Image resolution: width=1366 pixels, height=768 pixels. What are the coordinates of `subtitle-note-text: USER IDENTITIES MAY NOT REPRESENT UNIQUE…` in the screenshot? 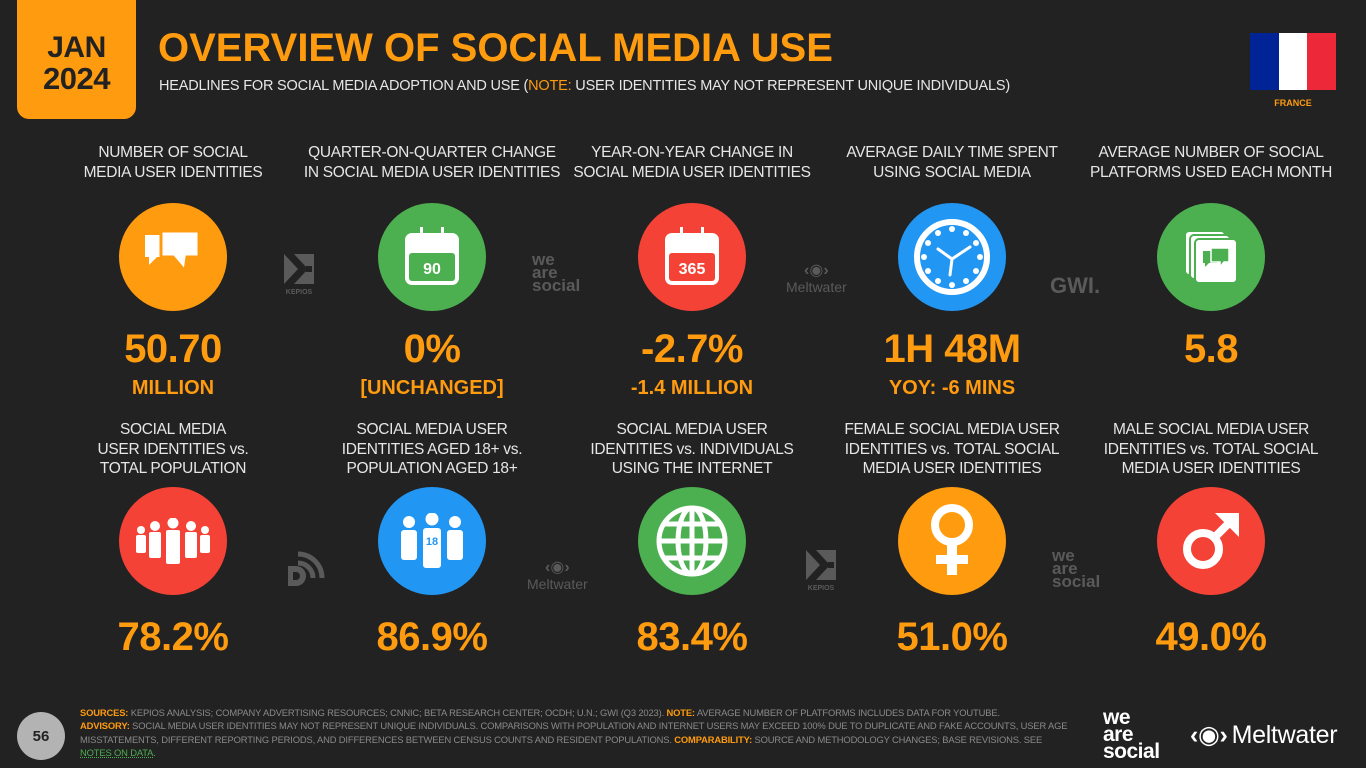 It's located at (790, 86).